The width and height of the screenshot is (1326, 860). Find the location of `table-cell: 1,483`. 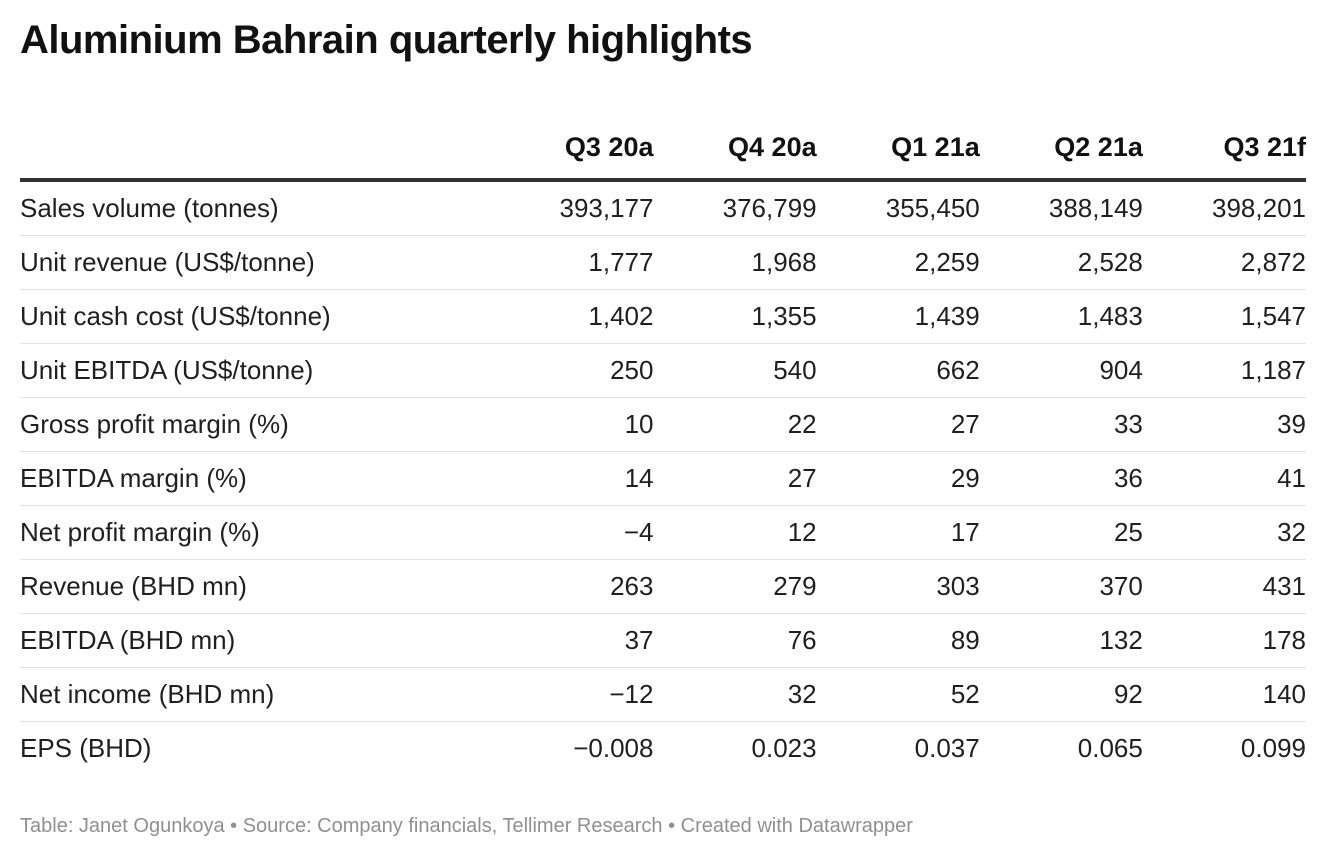

table-cell: 1,483 is located at coordinates (1061, 316).